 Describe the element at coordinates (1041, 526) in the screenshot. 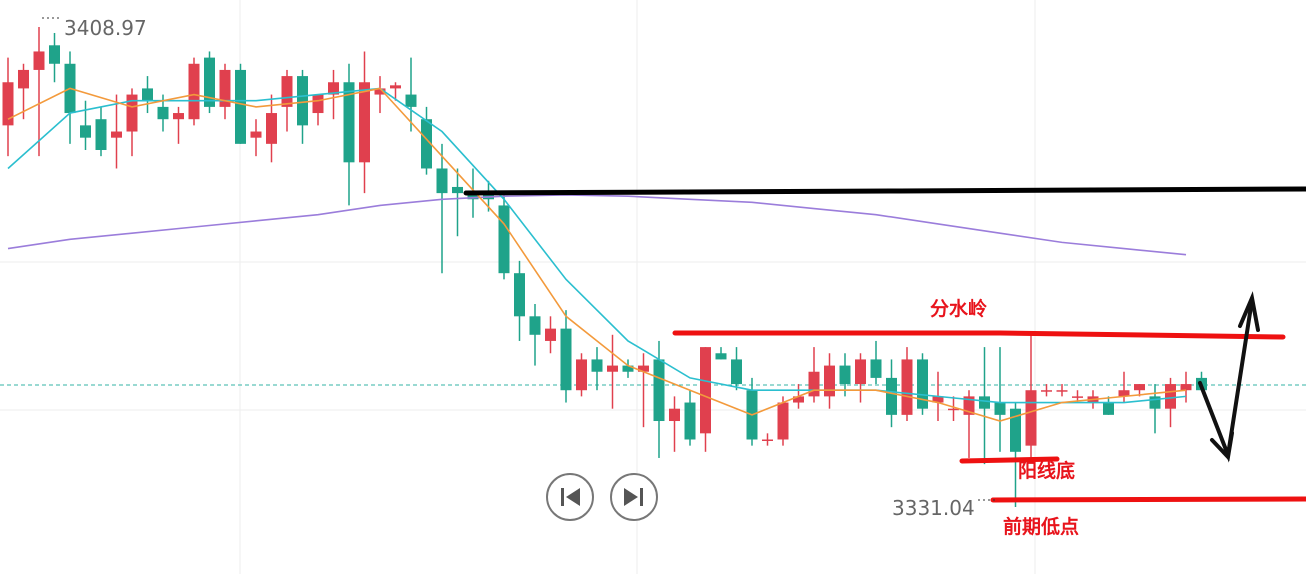

I see `annotation: 前期低点` at that location.